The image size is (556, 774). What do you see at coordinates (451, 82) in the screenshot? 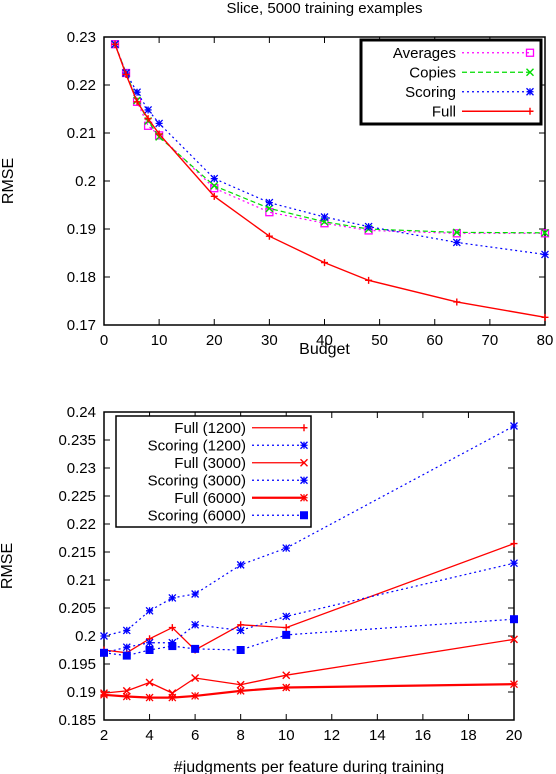
I see `legend-box` at bounding box center [451, 82].